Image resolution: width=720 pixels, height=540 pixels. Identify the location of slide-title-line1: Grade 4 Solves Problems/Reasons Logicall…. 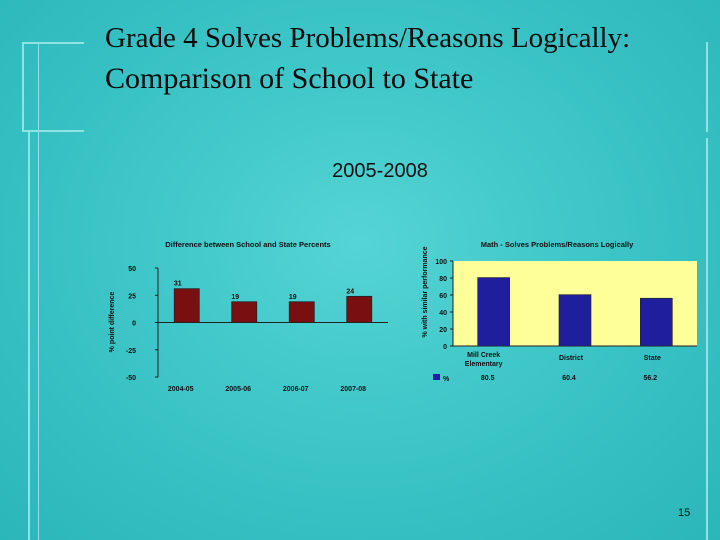
(368, 38).